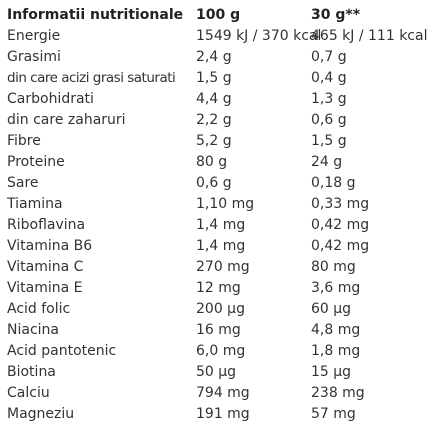  I want to click on nutrient-name-cell: din care zaharuri, so click(66, 120).